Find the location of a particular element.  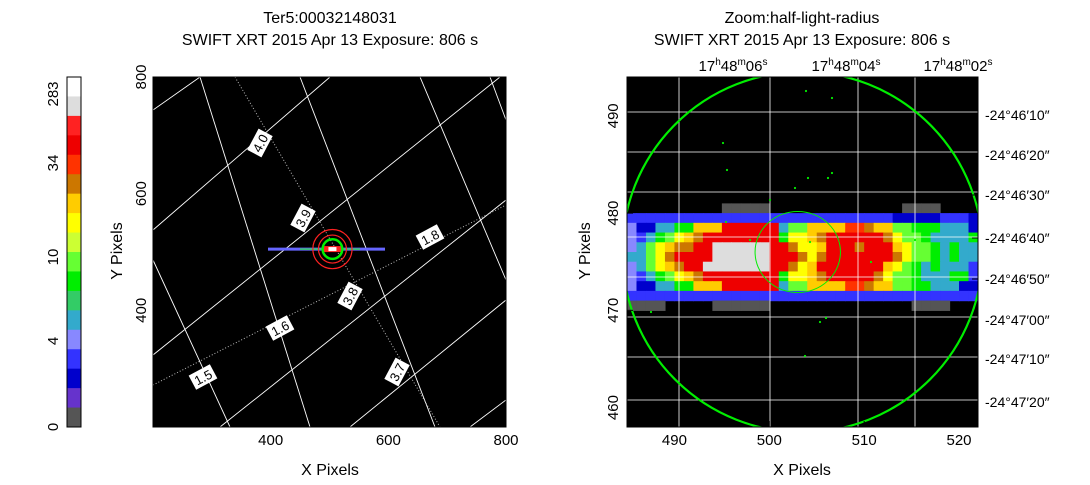

x-tick-label: 510 is located at coordinates (864, 440).